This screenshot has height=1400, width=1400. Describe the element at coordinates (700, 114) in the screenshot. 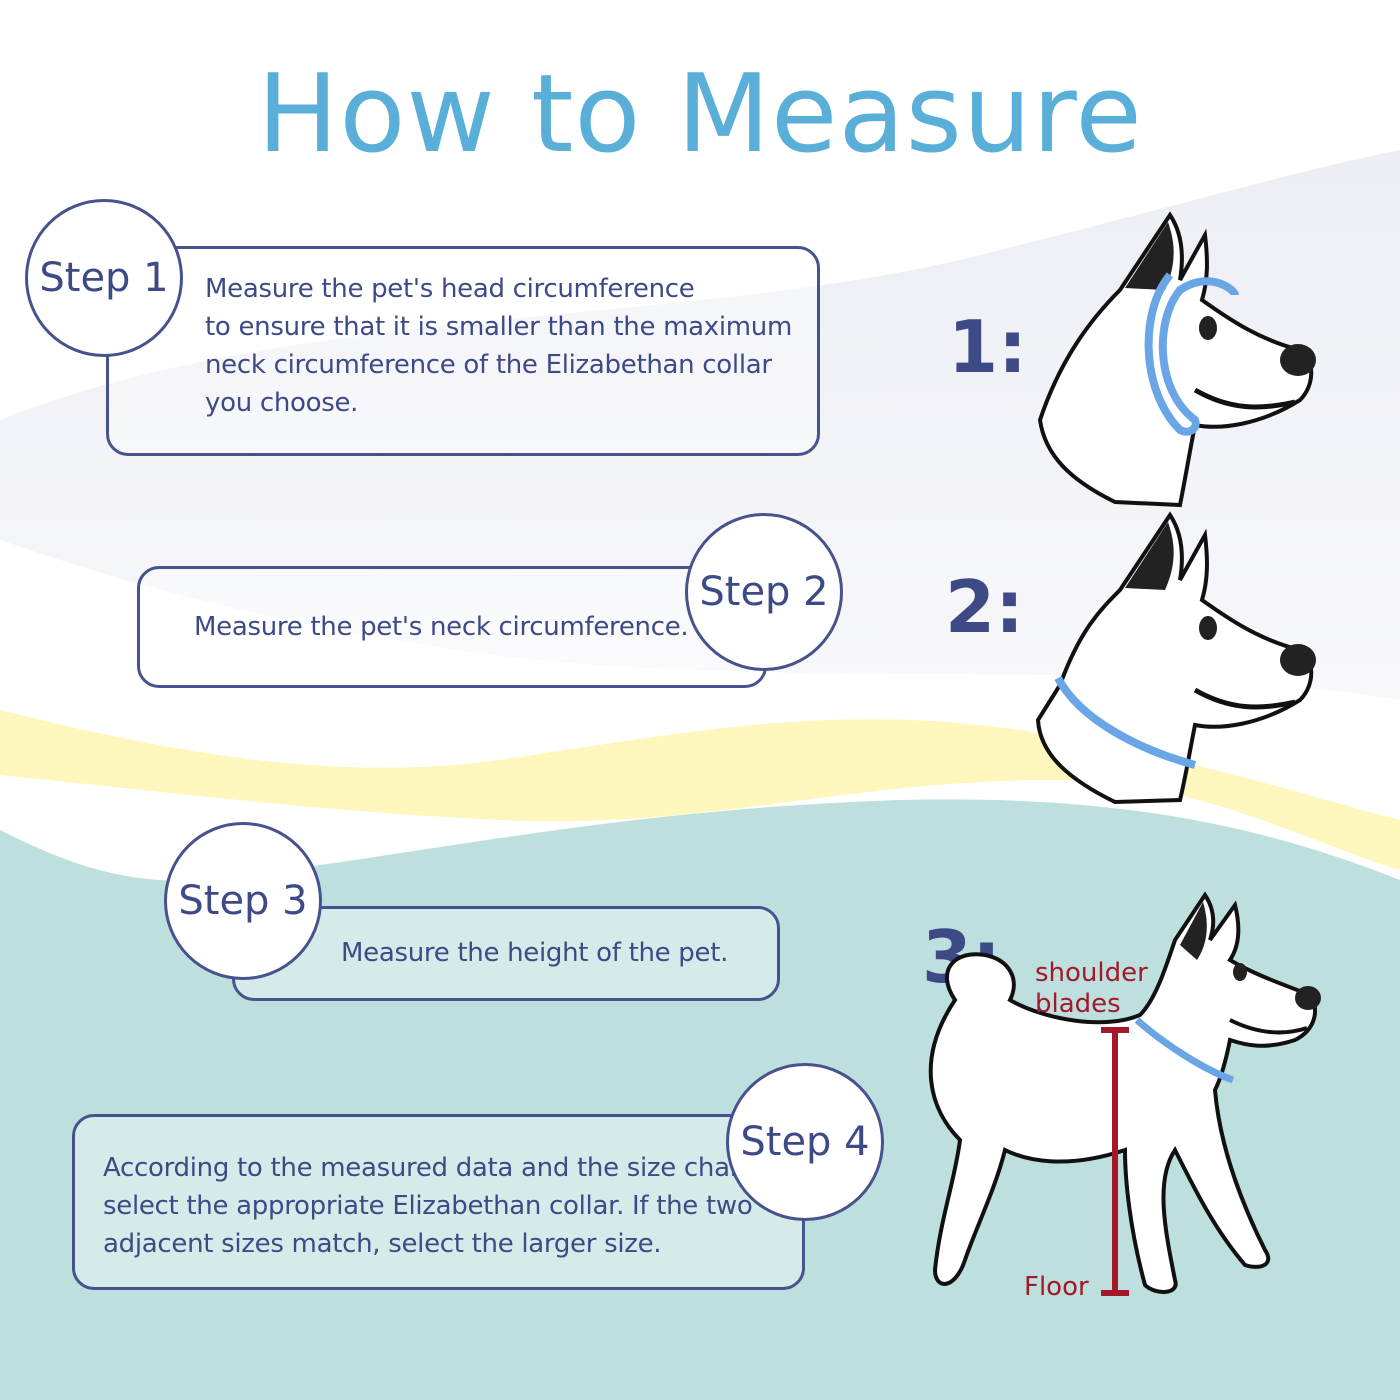

I see `page-title: How to Measure` at that location.